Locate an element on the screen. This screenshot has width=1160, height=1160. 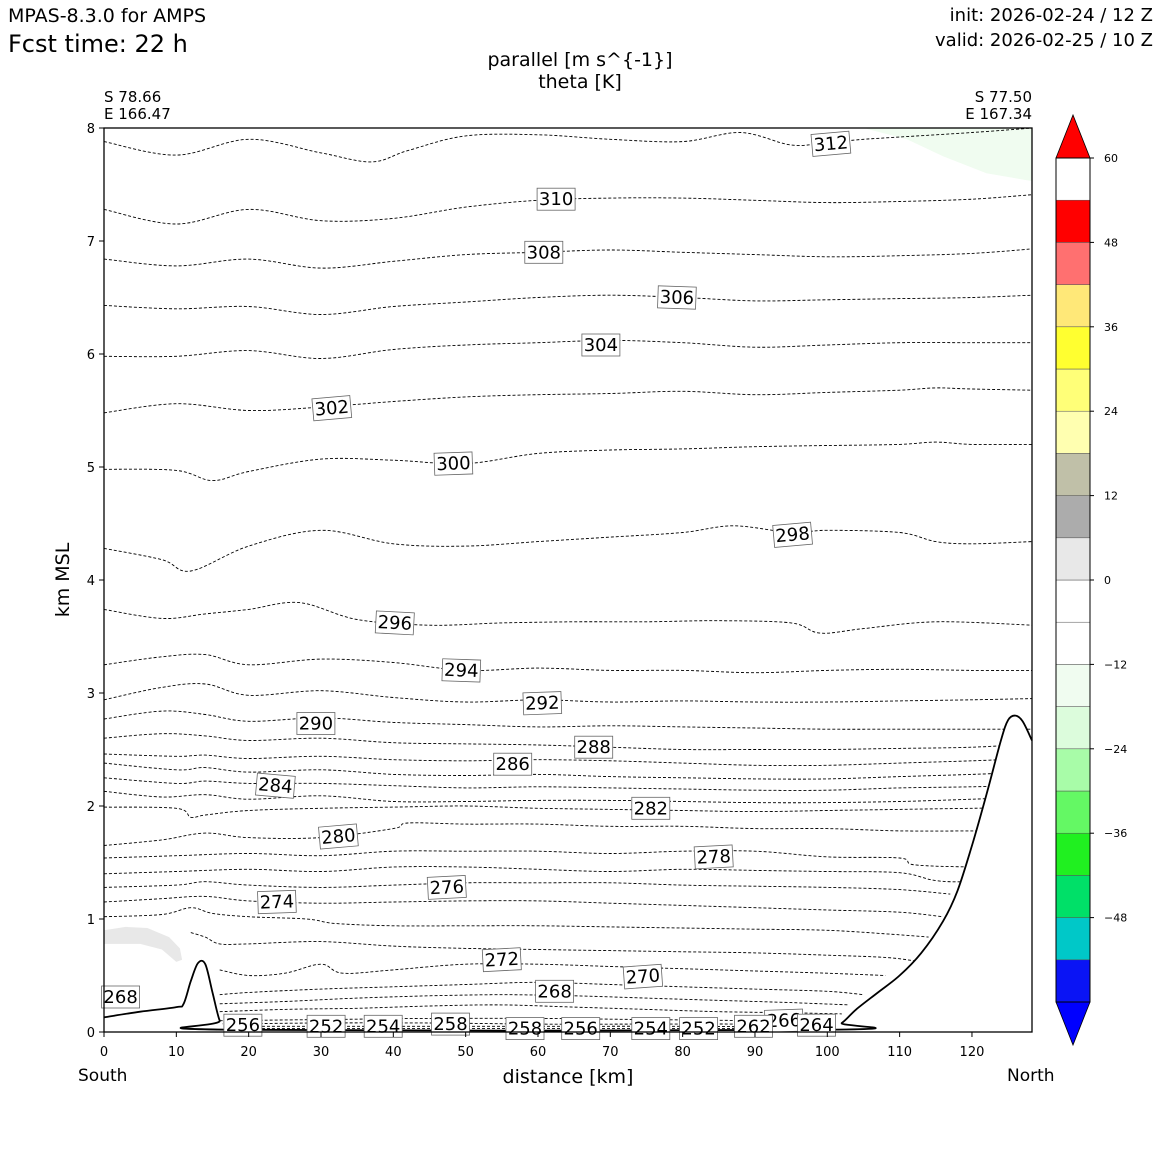
x-tick-label: 50 is located at coordinates (465, 1052).